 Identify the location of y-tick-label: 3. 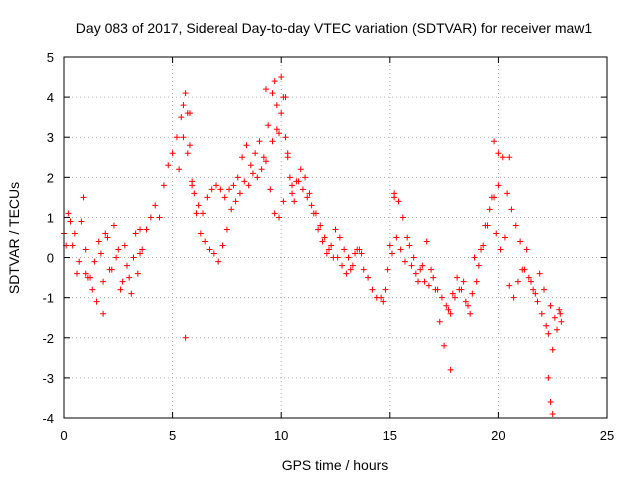
(50, 137).